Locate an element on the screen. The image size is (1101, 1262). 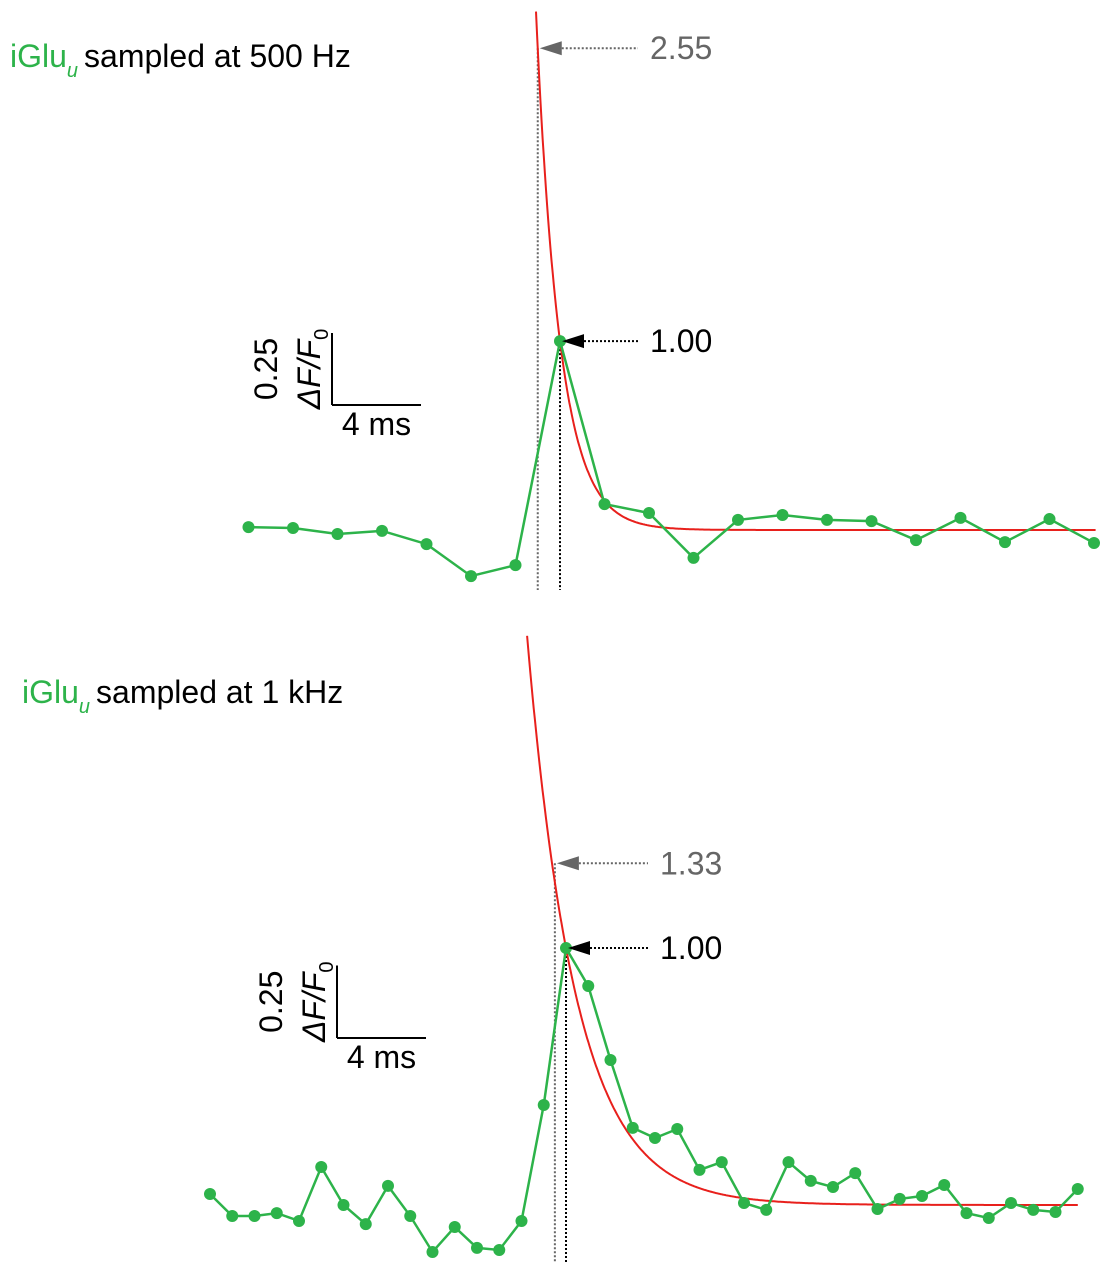
panel-title: iGluu sampled at 1 kHz is located at coordinates (182, 696).